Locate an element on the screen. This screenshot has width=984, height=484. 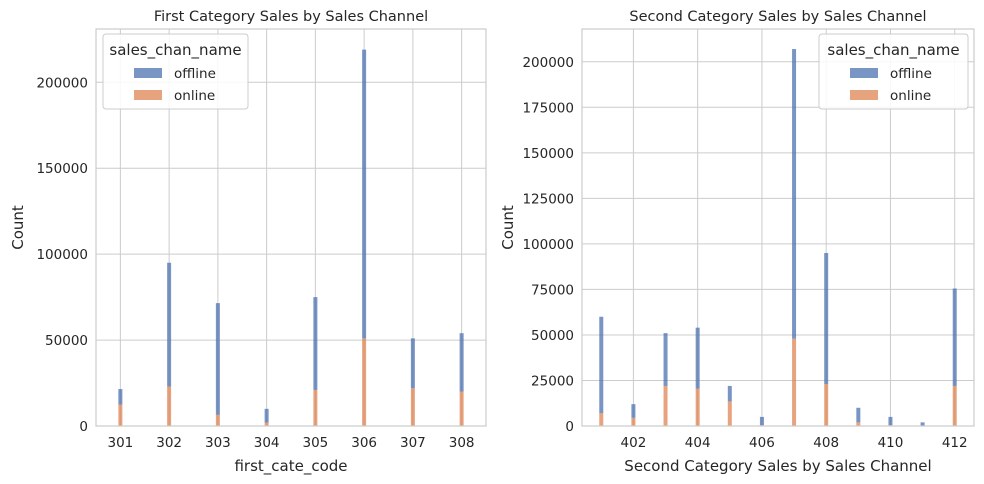
x-tick-label: 404 is located at coordinates (698, 443).